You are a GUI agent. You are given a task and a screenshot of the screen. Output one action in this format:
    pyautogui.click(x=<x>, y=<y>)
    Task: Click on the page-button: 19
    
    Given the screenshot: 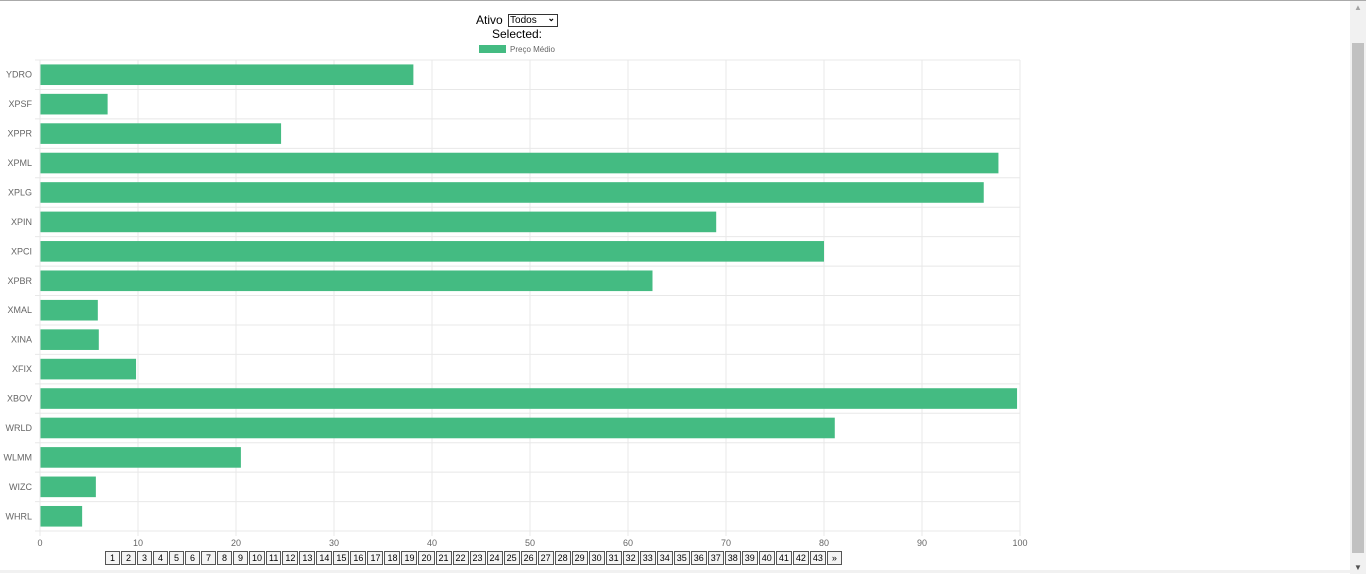 What is the action you would take?
    pyautogui.click(x=409, y=558)
    